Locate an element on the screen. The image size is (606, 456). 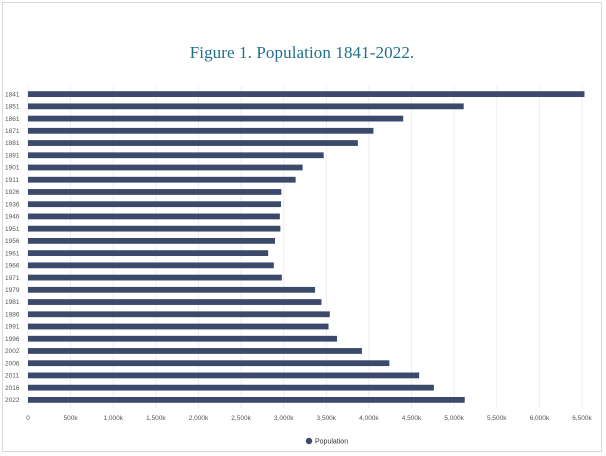
y-tick-label: 2006 is located at coordinates (12, 363).